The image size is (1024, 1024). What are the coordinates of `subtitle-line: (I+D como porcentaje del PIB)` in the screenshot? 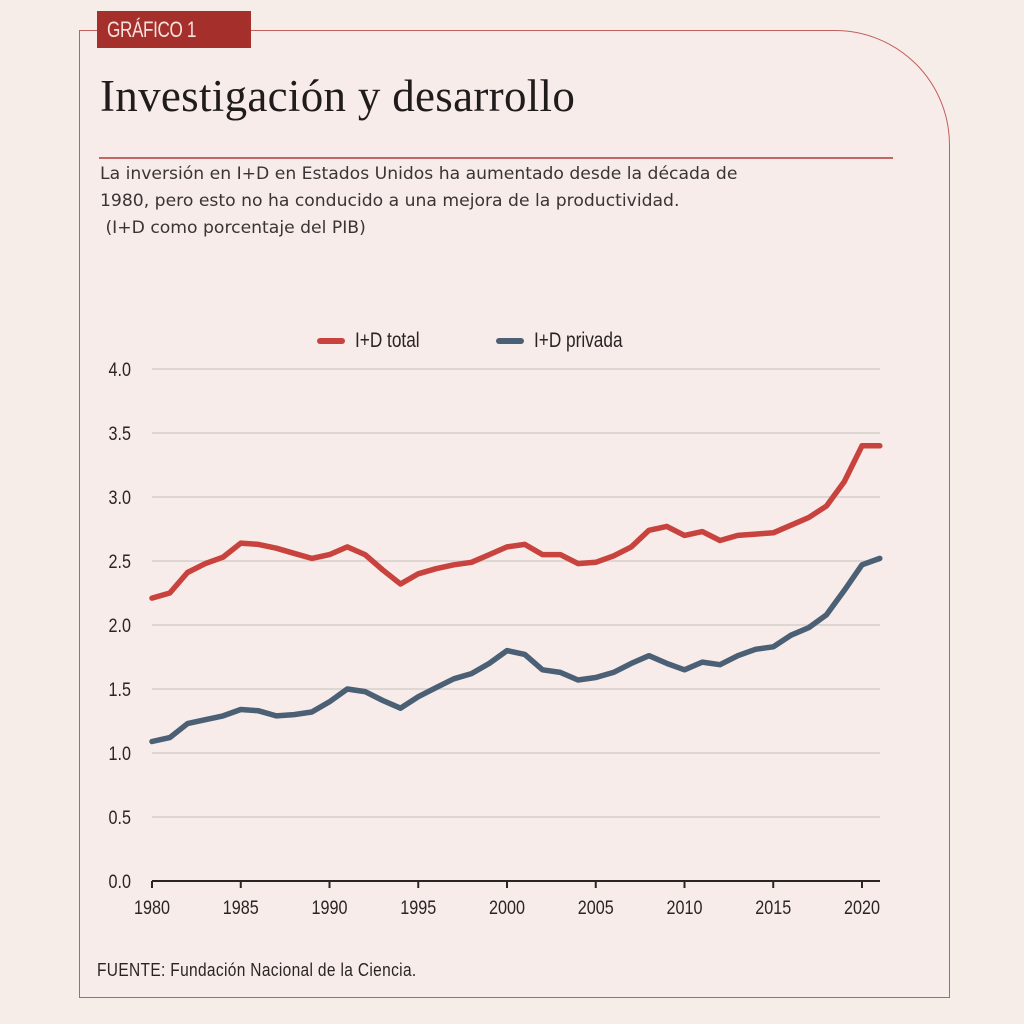 It's located at (233, 228).